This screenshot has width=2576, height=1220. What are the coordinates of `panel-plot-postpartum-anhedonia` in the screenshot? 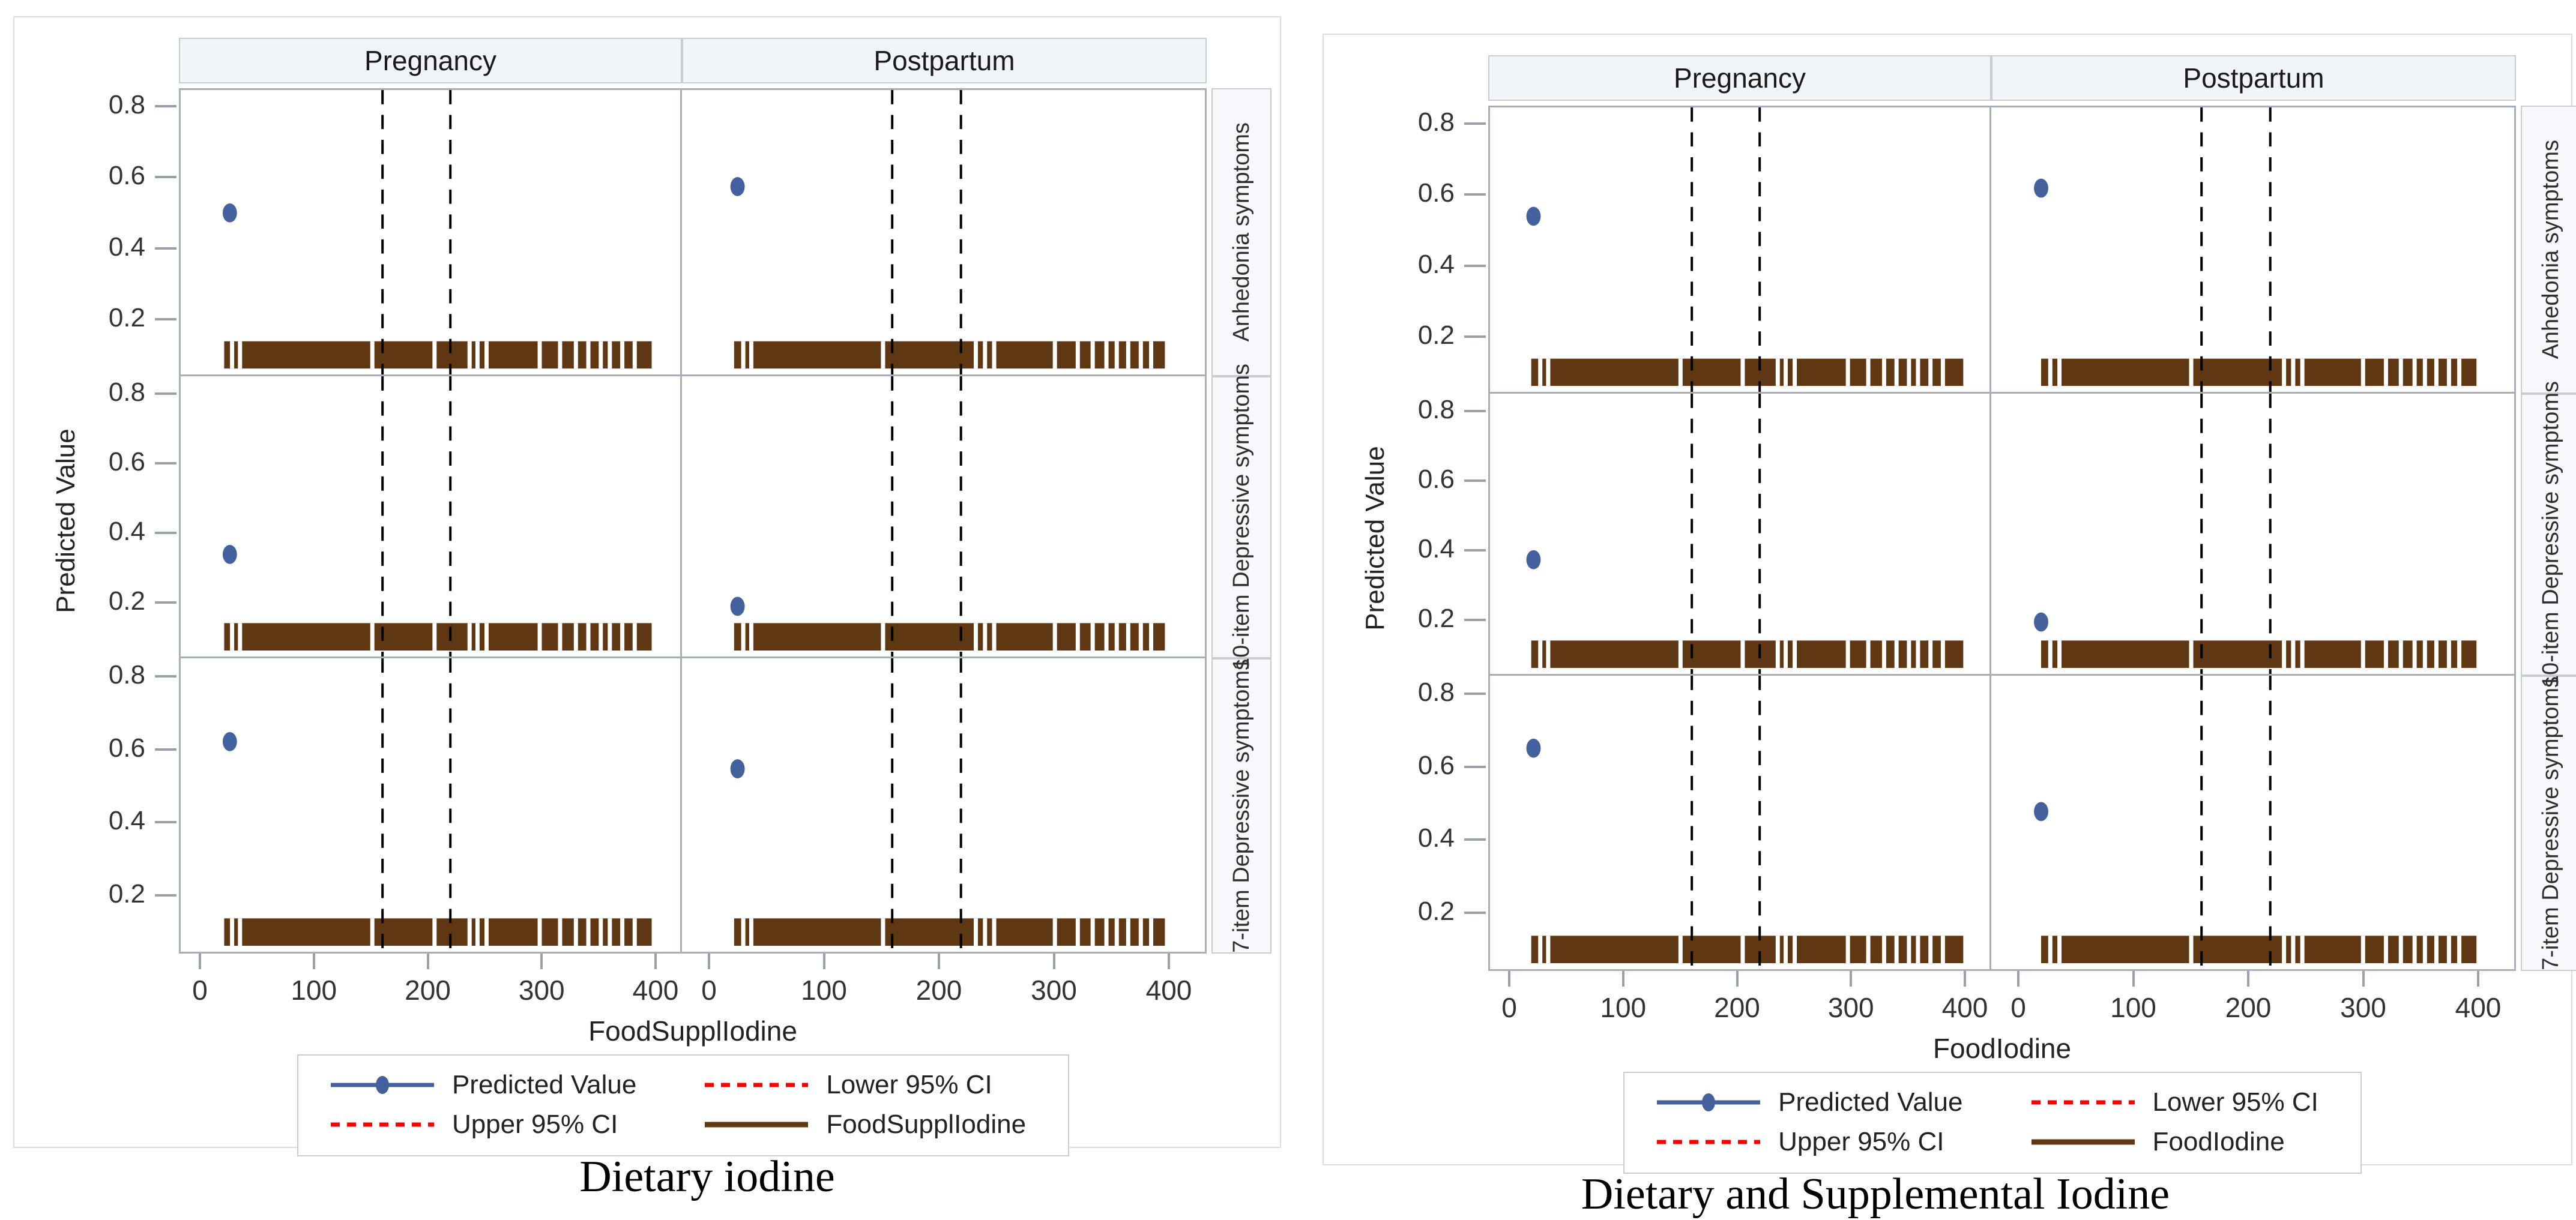 It's located at (2255, 249).